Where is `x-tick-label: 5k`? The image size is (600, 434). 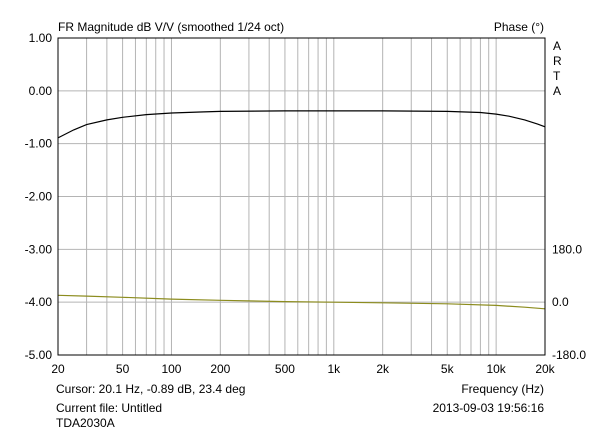
x-tick-label: 5k is located at coordinates (448, 369).